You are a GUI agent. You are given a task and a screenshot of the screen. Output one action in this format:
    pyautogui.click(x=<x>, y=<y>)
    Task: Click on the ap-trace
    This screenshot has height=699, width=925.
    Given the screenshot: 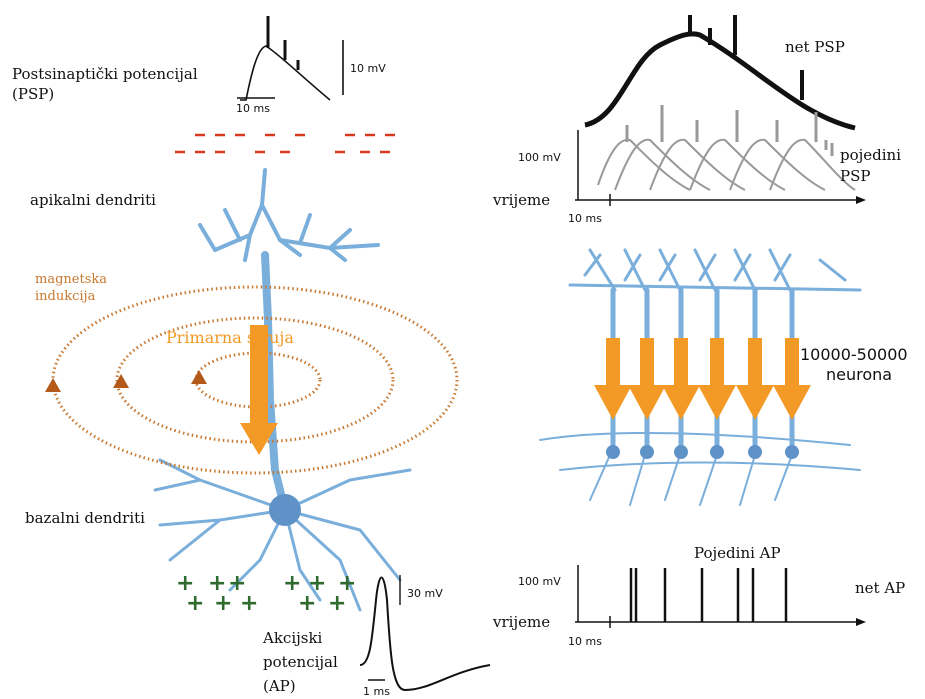 What is the action you would take?
    pyautogui.click(x=425, y=633)
    